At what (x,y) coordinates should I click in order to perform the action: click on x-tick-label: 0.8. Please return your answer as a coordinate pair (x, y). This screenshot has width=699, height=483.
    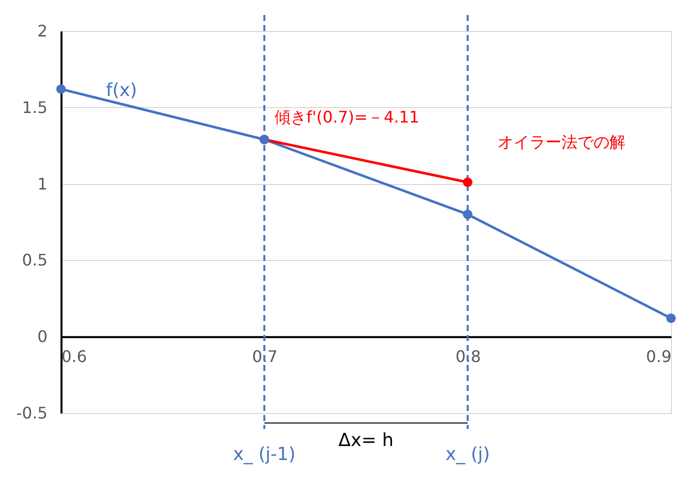
    Looking at the image, I should click on (468, 356).